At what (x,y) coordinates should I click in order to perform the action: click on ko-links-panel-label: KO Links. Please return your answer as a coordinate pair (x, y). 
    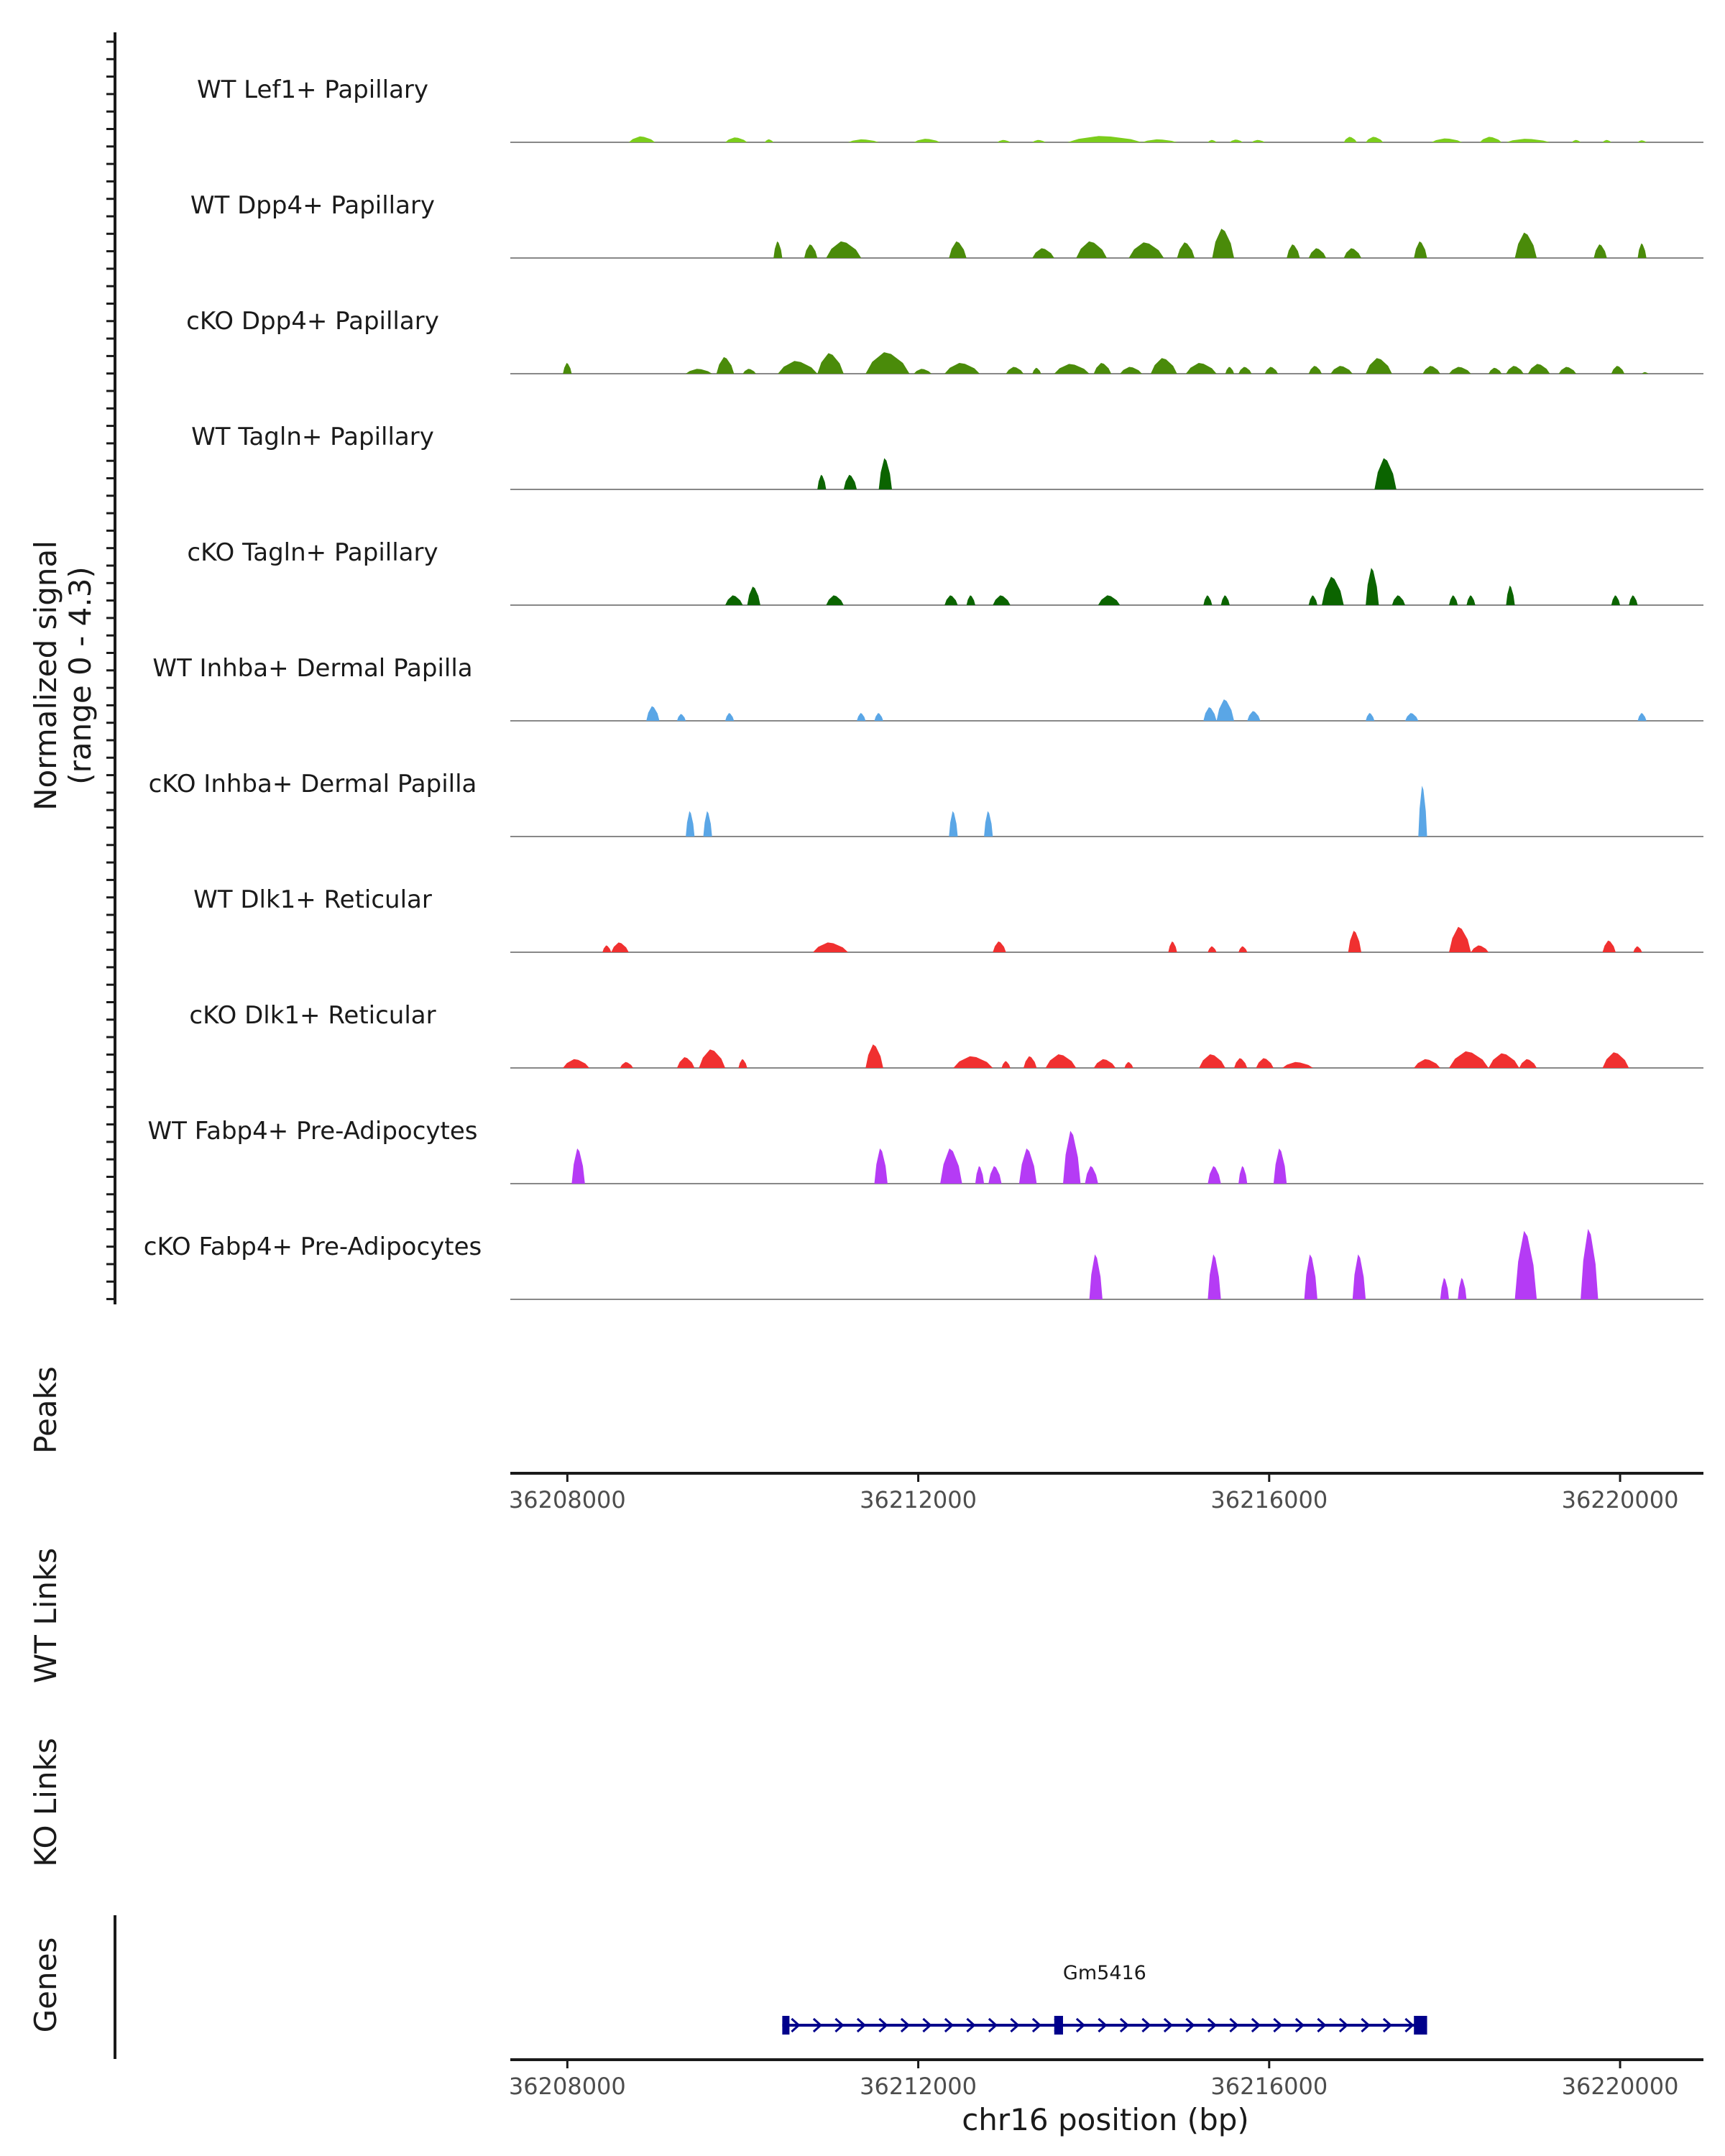
    Looking at the image, I should click on (45, 1803).